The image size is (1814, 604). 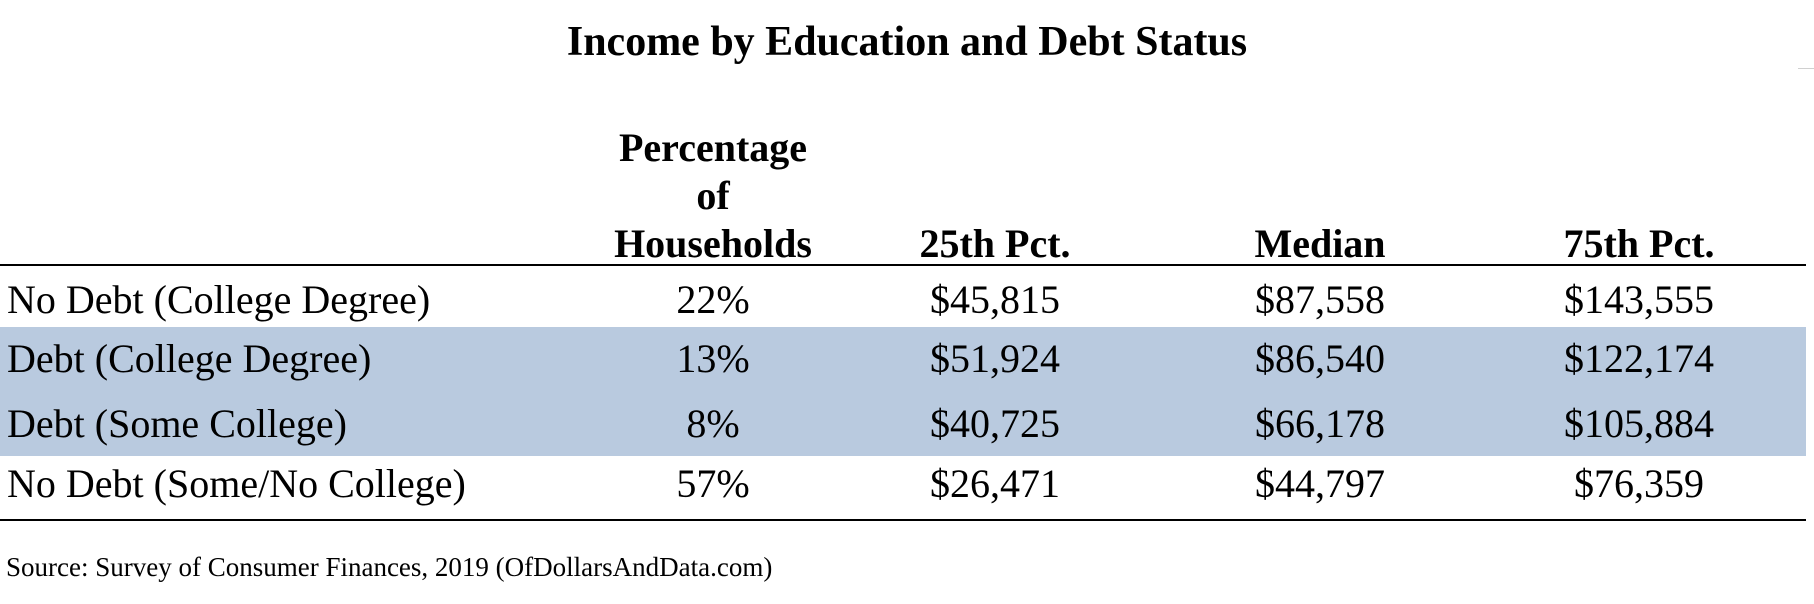 I want to click on table-cell: $87,558, so click(x=1320, y=299).